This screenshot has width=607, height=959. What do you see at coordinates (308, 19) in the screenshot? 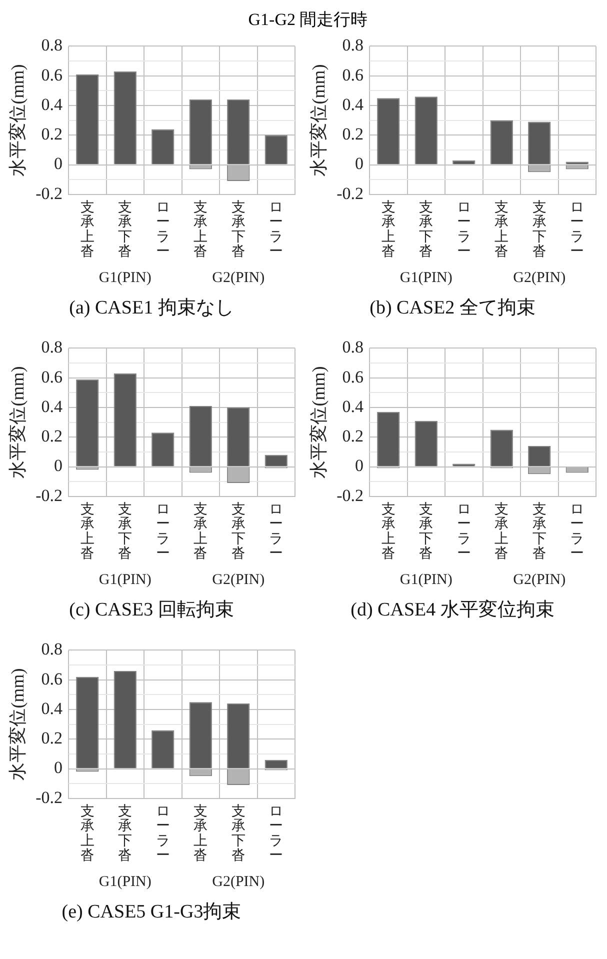
I see `chart-subtitle: G1-G2 間走行時` at bounding box center [308, 19].